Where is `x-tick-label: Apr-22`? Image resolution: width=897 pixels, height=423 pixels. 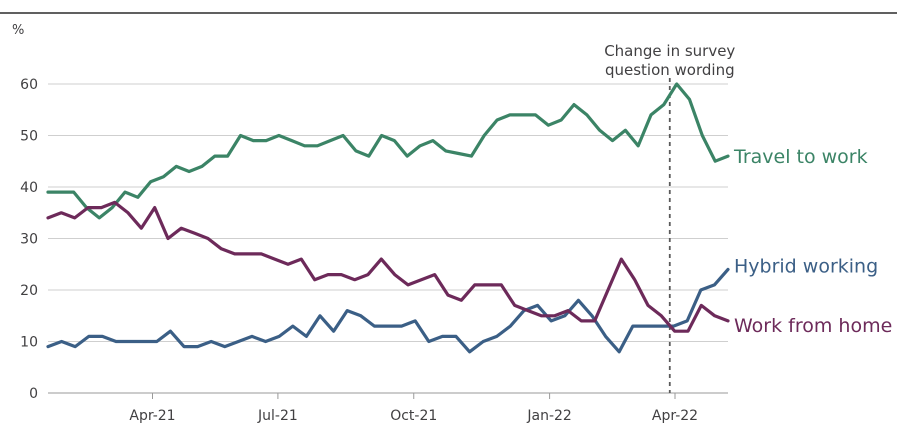
x-tick-label: Apr-22 is located at coordinates (675, 415).